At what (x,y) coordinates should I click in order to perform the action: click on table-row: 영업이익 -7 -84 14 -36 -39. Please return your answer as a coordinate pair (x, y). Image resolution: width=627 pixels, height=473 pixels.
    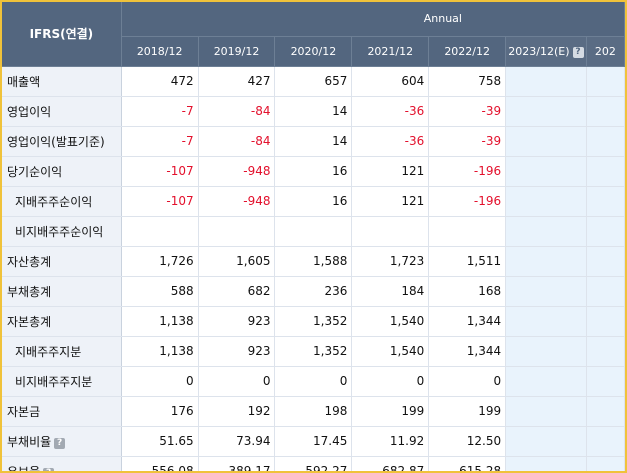
    Looking at the image, I should click on (313, 111).